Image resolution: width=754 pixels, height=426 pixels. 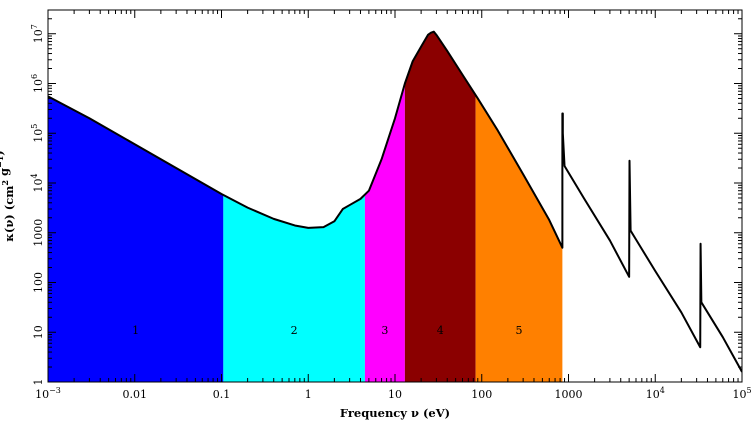 I want to click on band-4-area, so click(x=440, y=206).